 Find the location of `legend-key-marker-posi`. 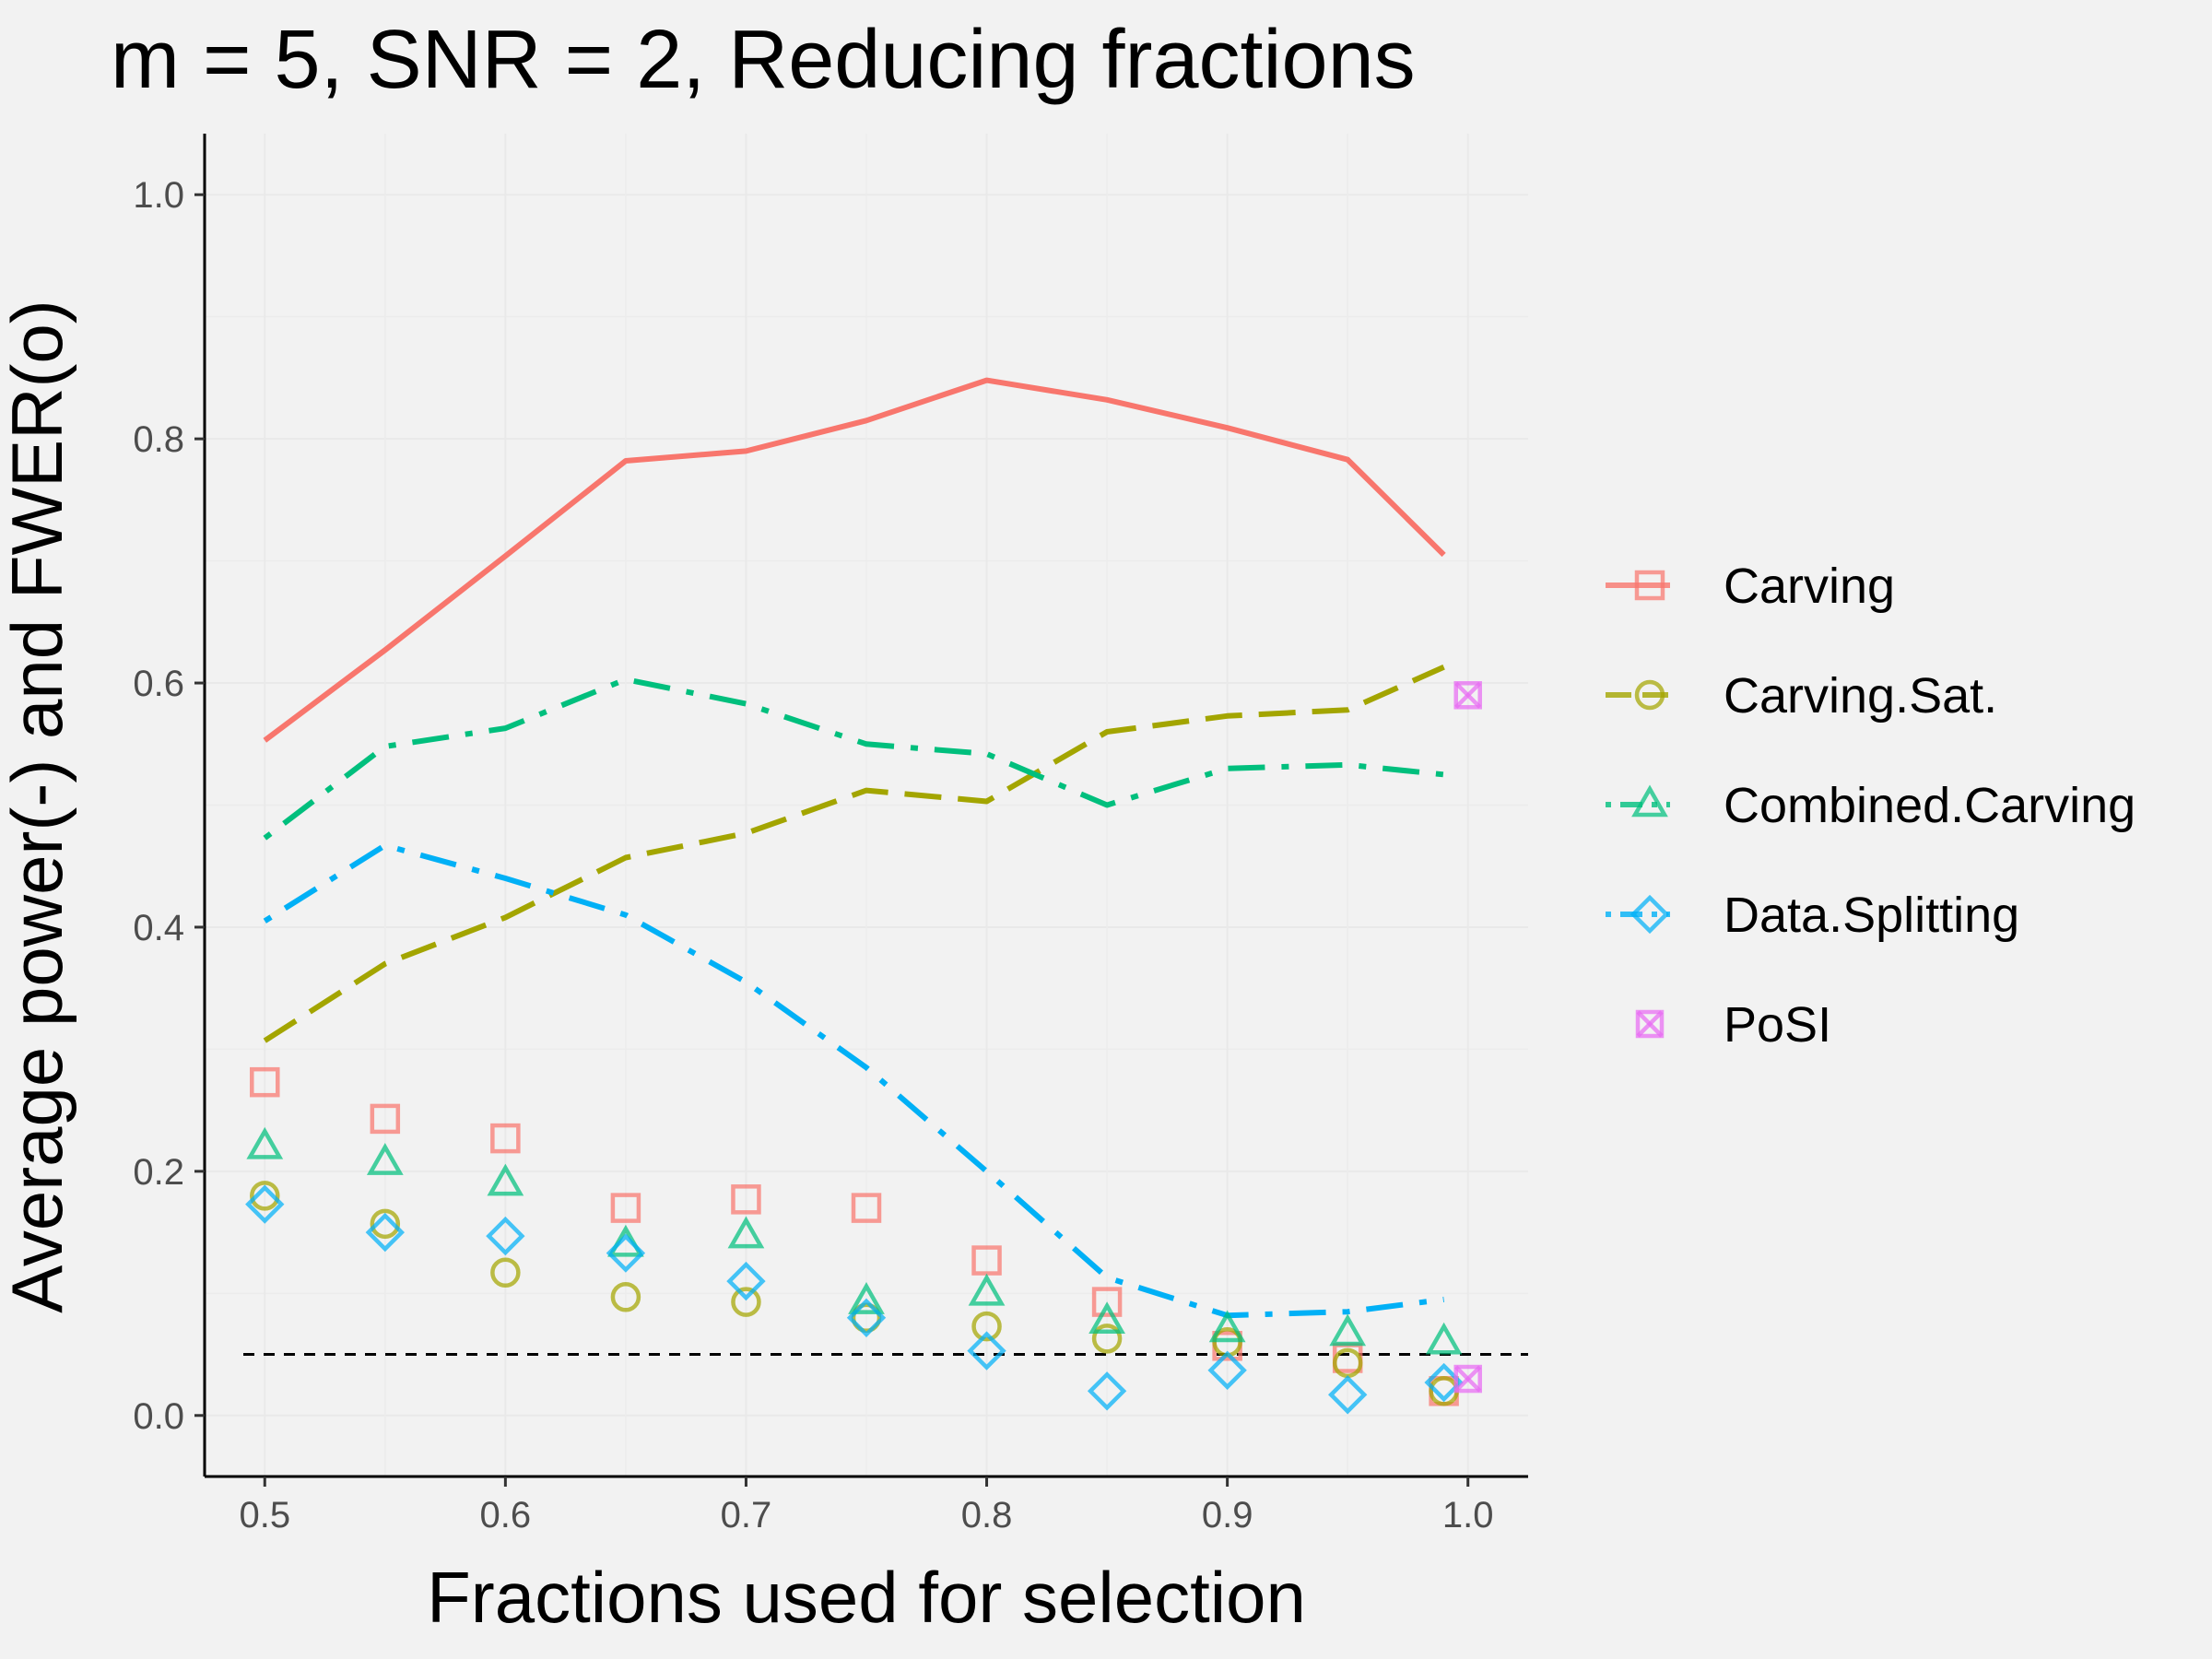

legend-key-marker-posi is located at coordinates (1650, 1024).